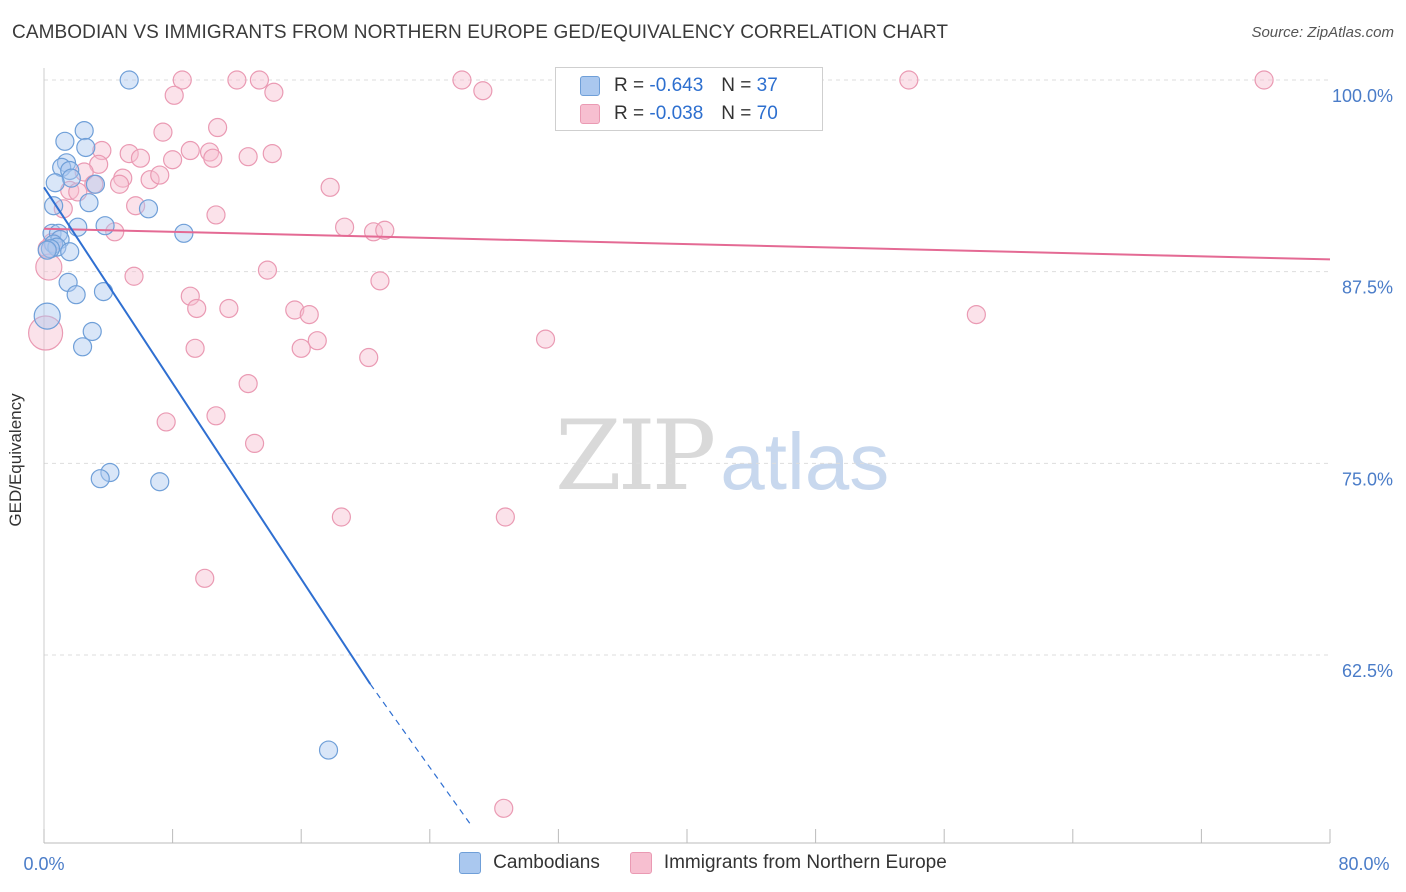 This screenshot has width=1406, height=892. Describe the element at coordinates (1367, 479) in the screenshot. I see `y-tick-label: 75.0%` at that location.